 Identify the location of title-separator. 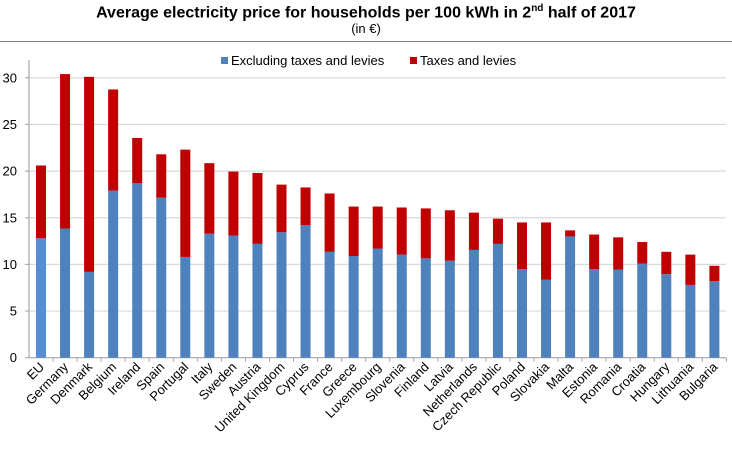
(366, 41).